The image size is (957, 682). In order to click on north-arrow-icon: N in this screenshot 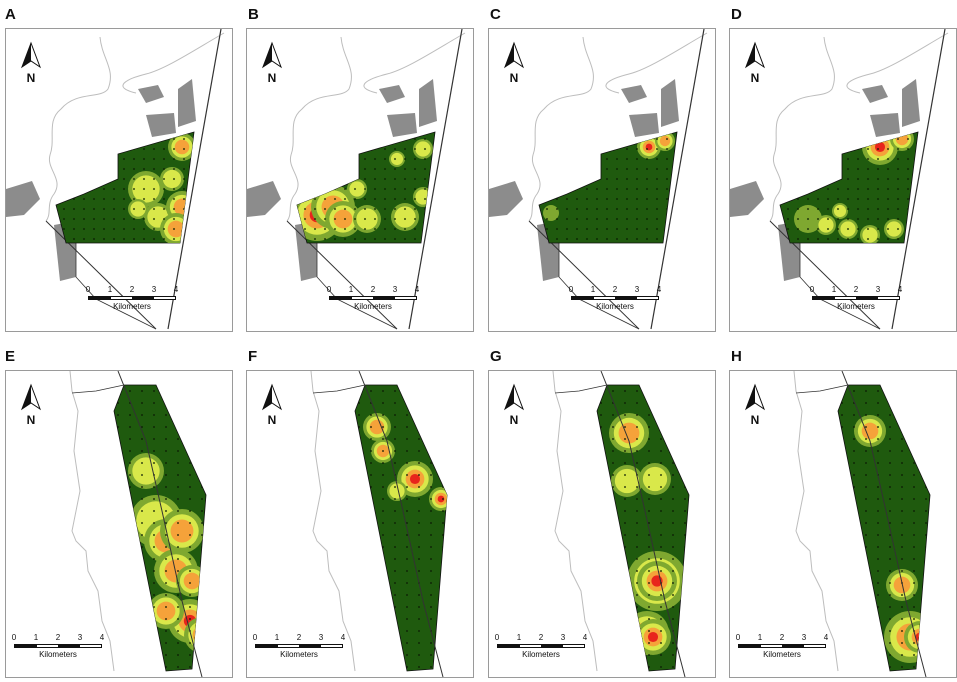, I will do `click(755, 64)`.